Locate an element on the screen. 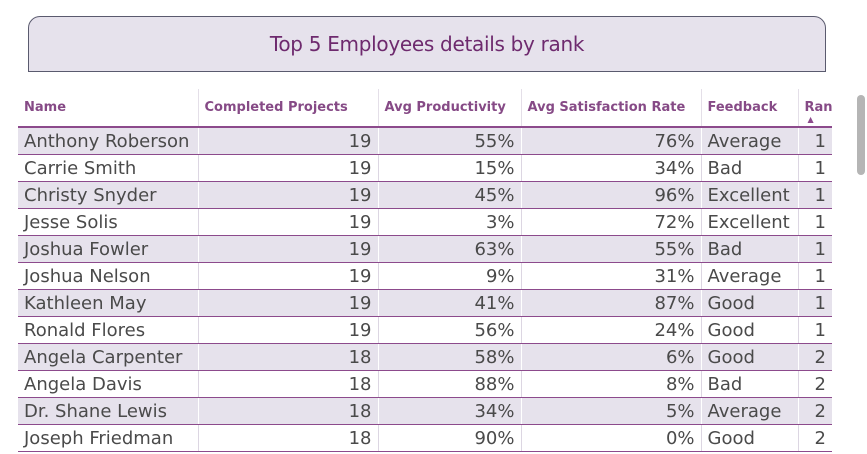  table-row: Joshua Nelson 19 9% 31% Average 1 is located at coordinates (425, 276).